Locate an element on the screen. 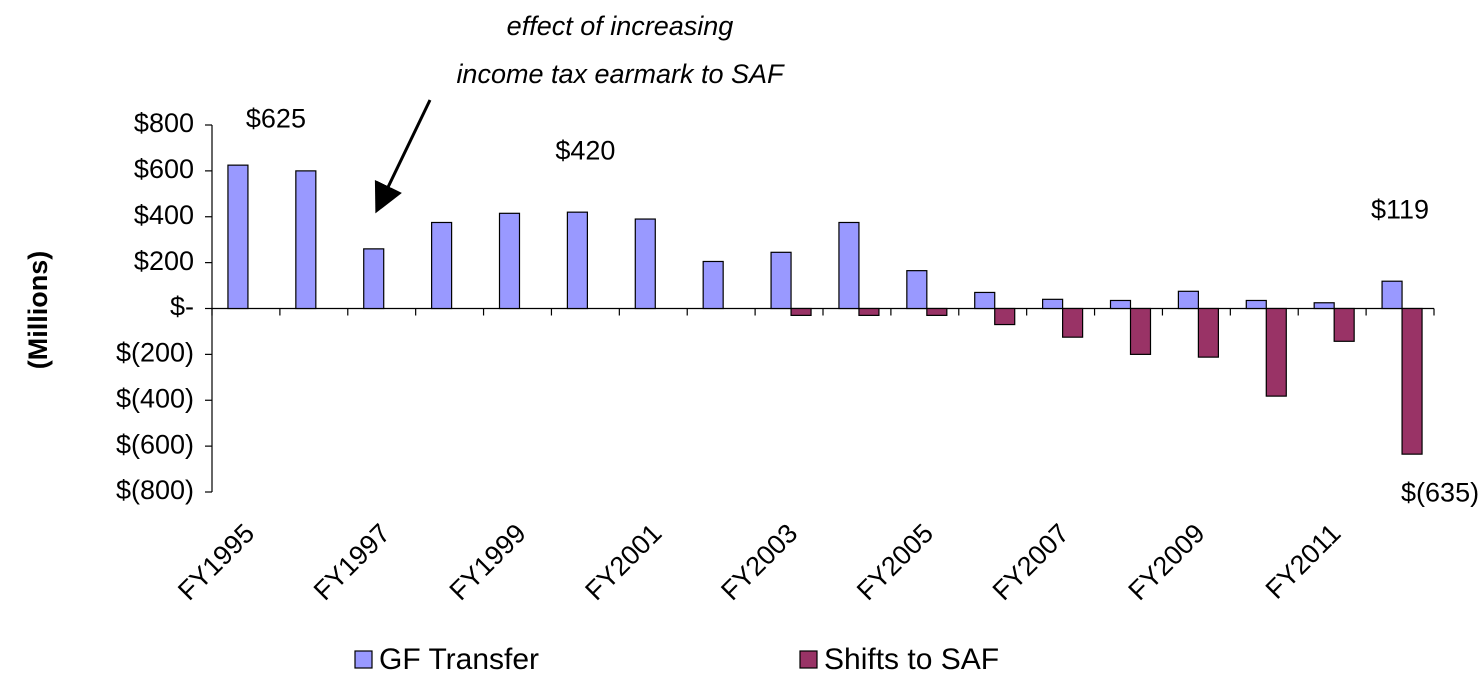 Image resolution: width=1484 pixels, height=681 pixels. legend-label: GF Transfer is located at coordinates (459, 659).